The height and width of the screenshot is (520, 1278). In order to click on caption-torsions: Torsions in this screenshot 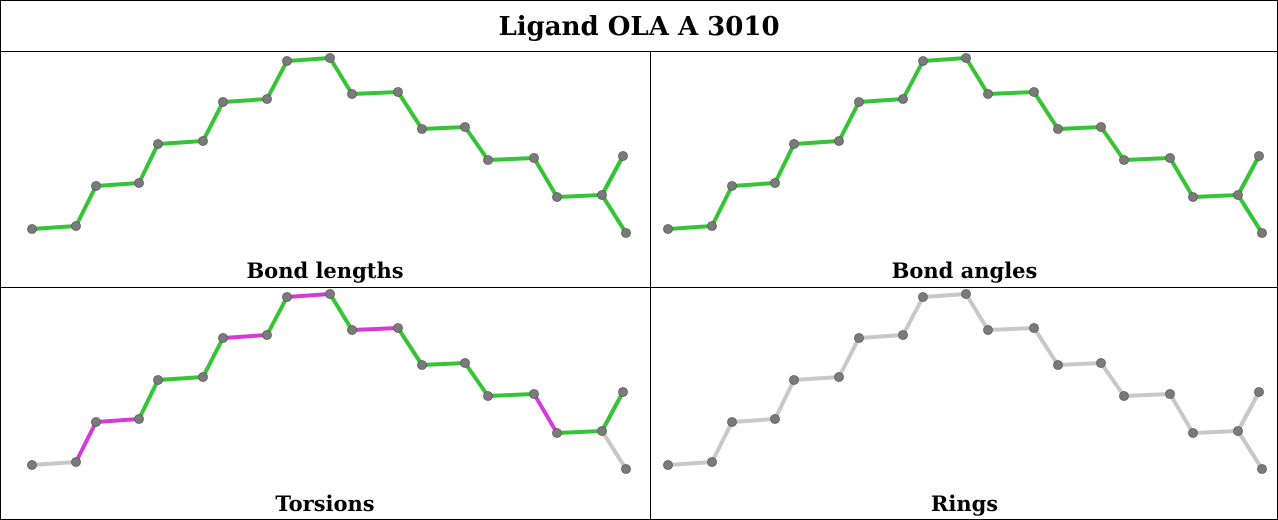, I will do `click(325, 503)`.